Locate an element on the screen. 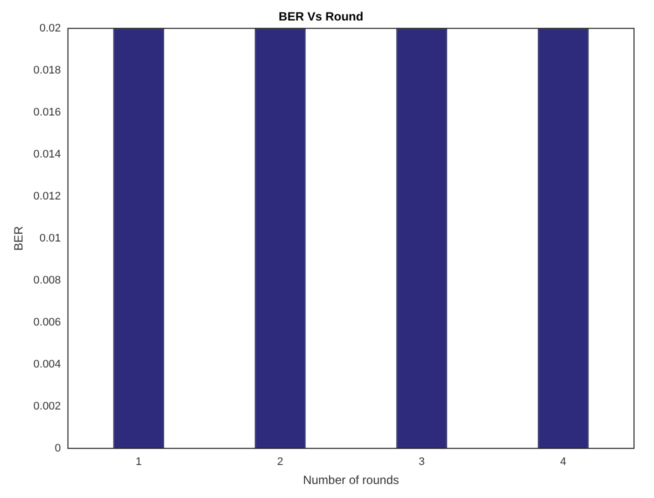 The width and height of the screenshot is (654, 498). x-axis-title: Number of rounds is located at coordinates (350, 480).